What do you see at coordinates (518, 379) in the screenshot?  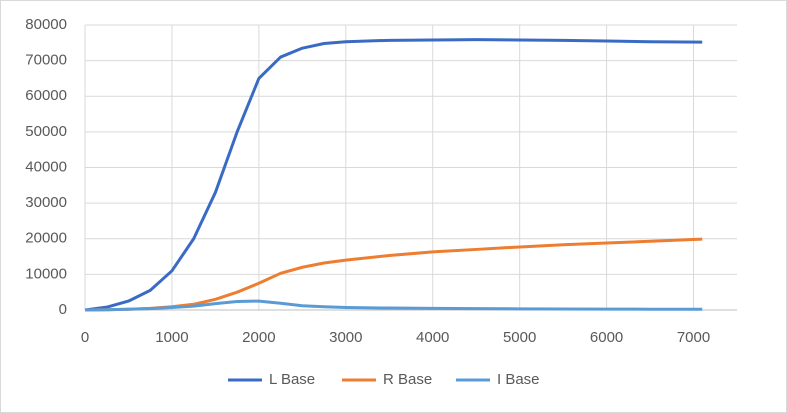 I see `legend-label: I Base` at bounding box center [518, 379].